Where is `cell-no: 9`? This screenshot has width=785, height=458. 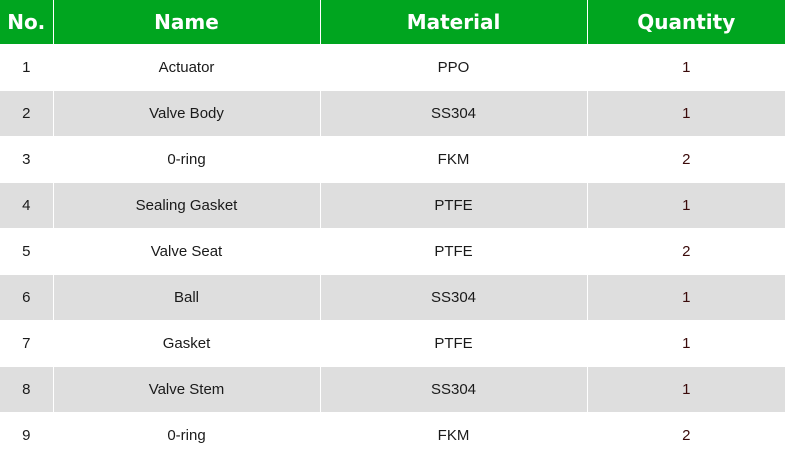
cell-no: 9 is located at coordinates (26, 435).